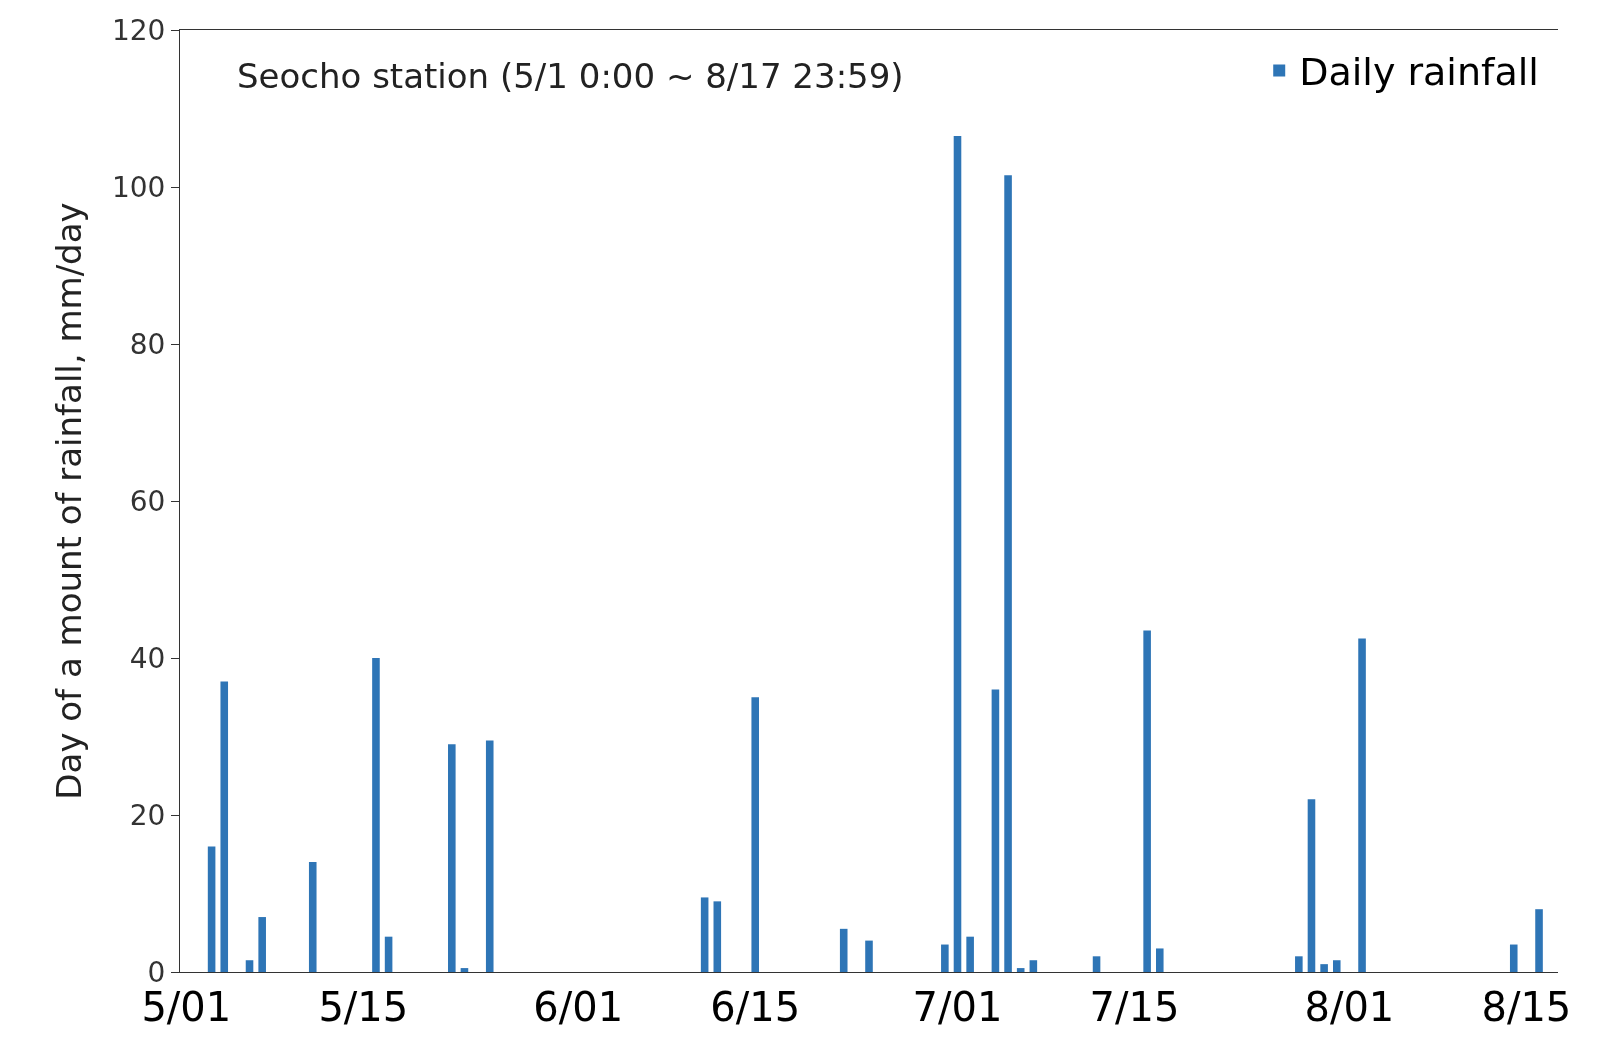 Image resolution: width=1618 pixels, height=1052 pixels. What do you see at coordinates (147, 344) in the screenshot?
I see `y-tick-label: 80` at bounding box center [147, 344].